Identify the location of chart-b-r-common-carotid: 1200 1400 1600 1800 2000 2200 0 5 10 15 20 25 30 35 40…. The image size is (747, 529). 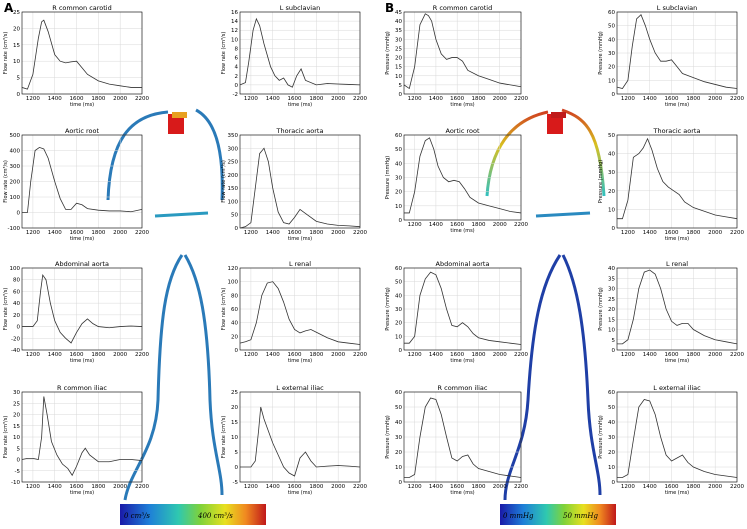
(456, 56).